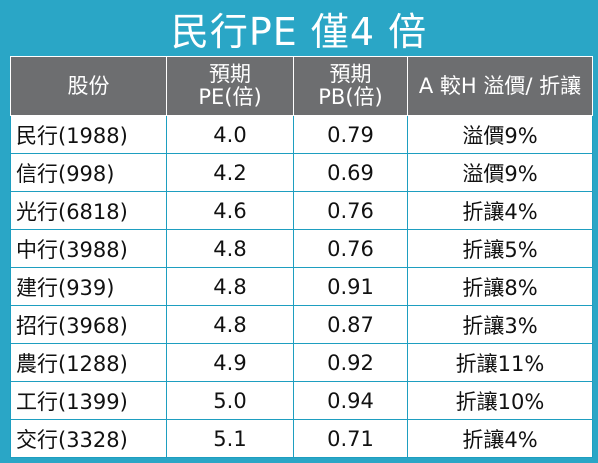 This screenshot has width=598, height=463. Describe the element at coordinates (350, 74) in the screenshot. I see `header-pb-line1: 預期` at that location.